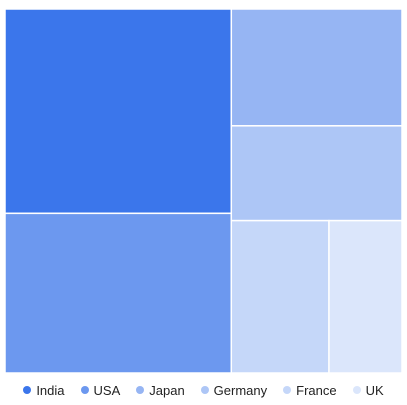  What do you see at coordinates (316, 67) in the screenshot?
I see `treemap-tile-japan` at bounding box center [316, 67].